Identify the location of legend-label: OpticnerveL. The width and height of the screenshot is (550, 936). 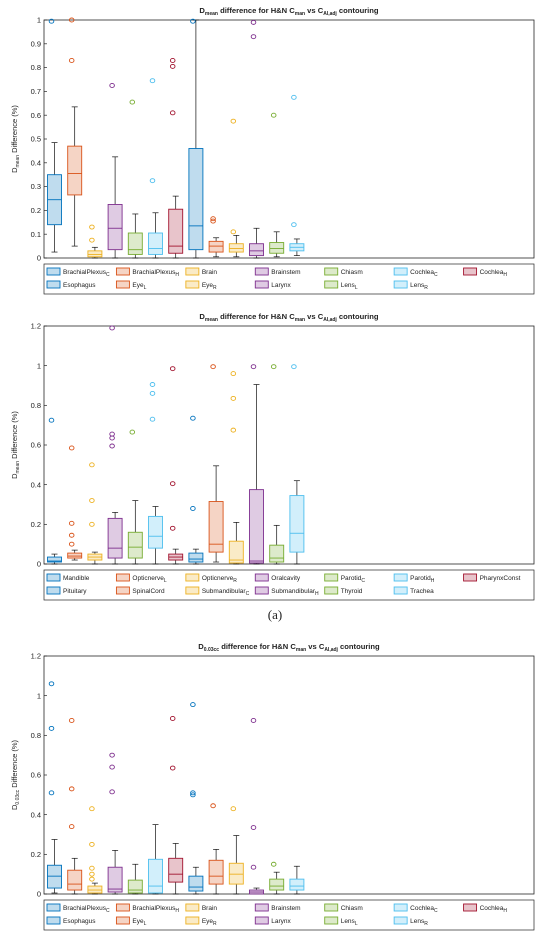
(149, 579).